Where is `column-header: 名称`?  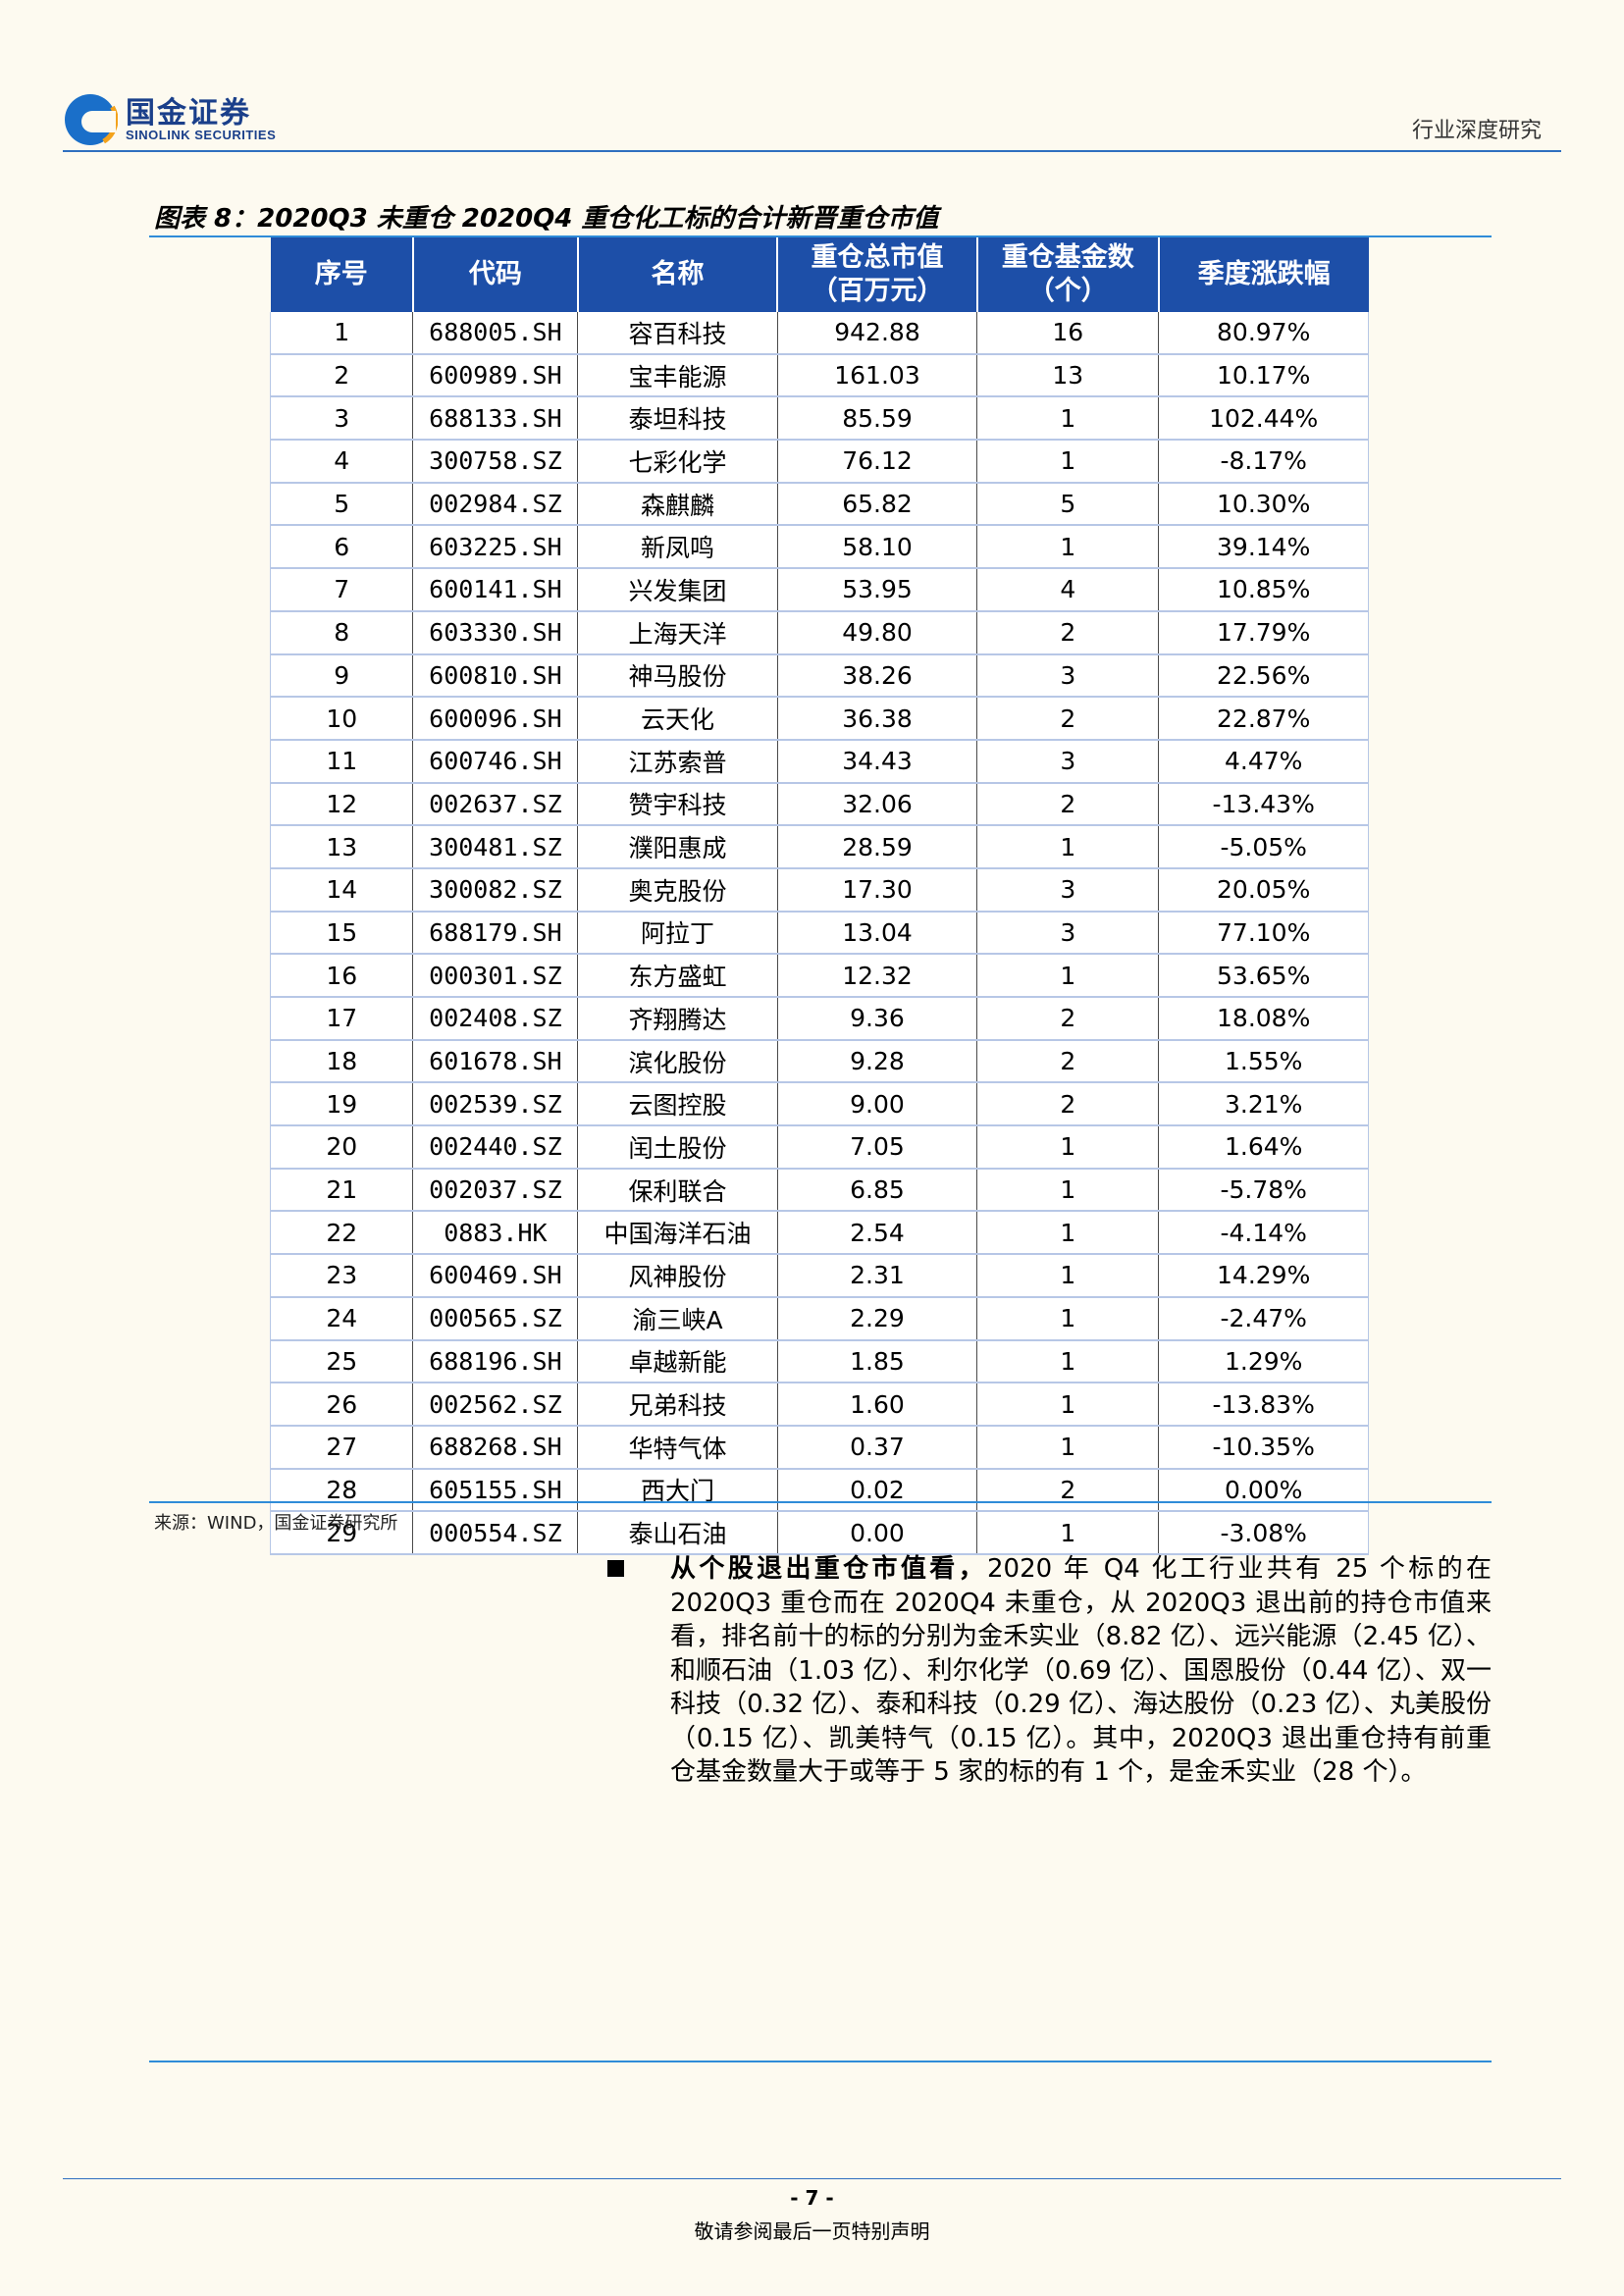
column-header: 名称 is located at coordinates (678, 274).